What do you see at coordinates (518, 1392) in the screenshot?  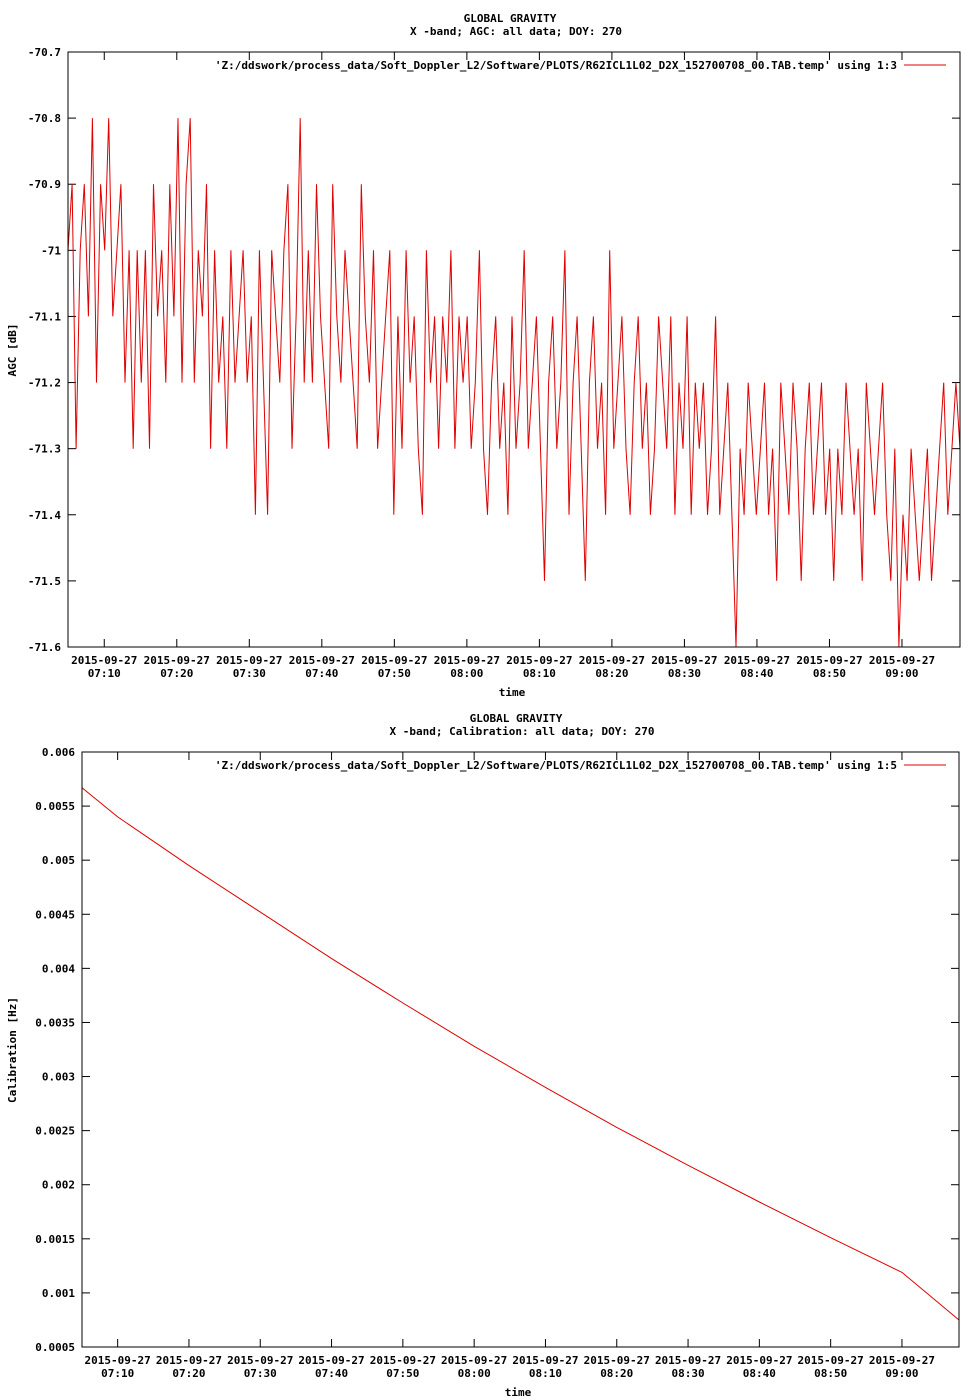 I see `chart2-xlabel: time` at bounding box center [518, 1392].